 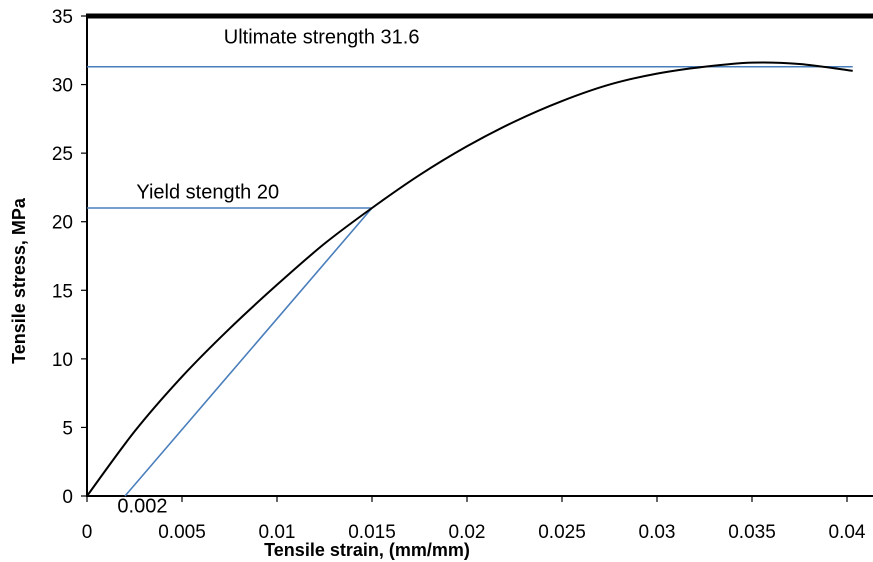 I want to click on x-tick-label: 0.005, so click(x=182, y=532).